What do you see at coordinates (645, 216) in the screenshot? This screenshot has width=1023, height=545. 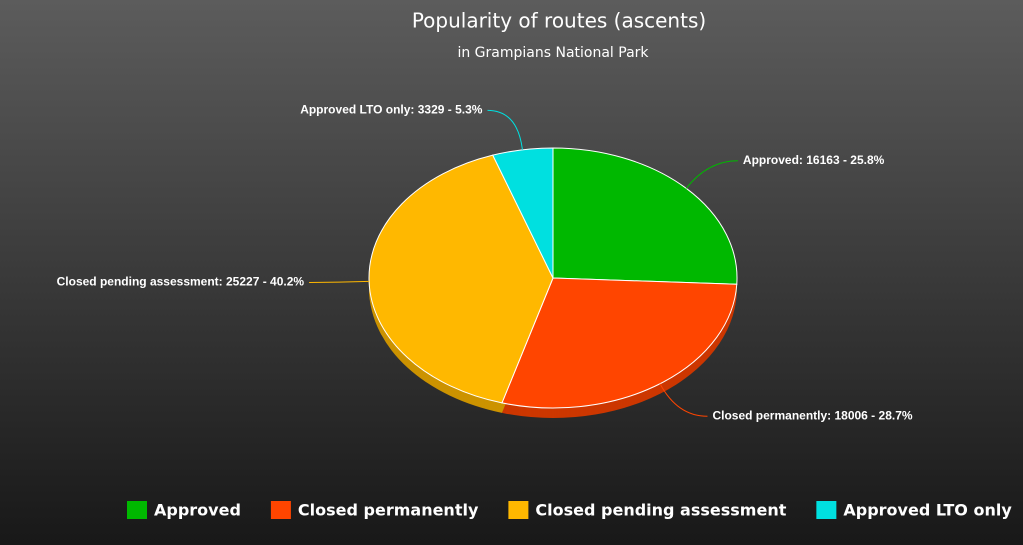 I see `pie-slice` at bounding box center [645, 216].